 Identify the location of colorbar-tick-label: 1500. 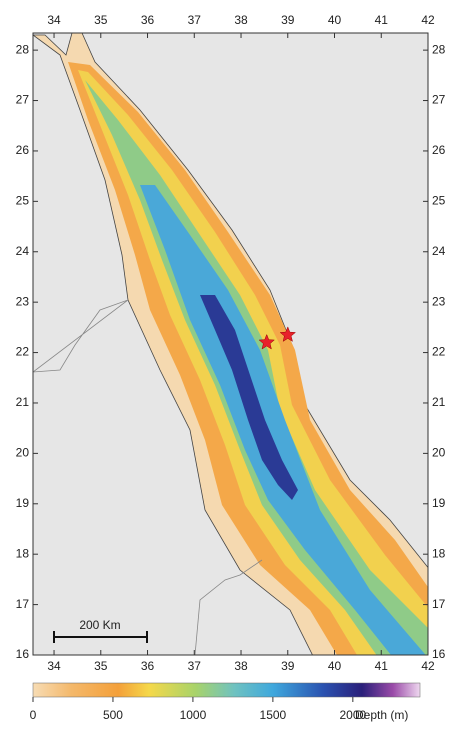
(273, 715).